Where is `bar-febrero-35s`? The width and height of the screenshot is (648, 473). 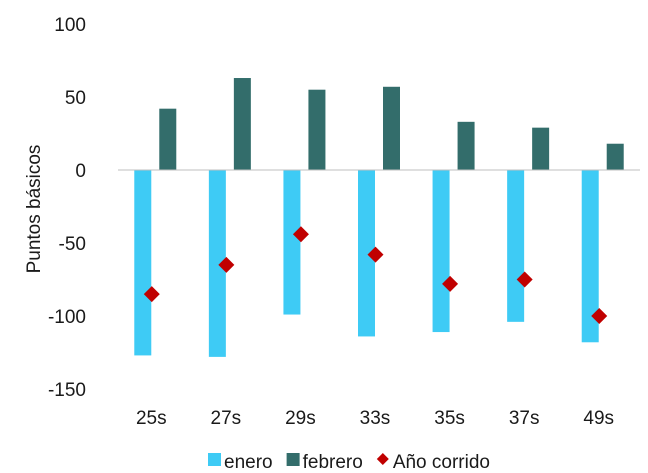 bar-febrero-35s is located at coordinates (466, 145).